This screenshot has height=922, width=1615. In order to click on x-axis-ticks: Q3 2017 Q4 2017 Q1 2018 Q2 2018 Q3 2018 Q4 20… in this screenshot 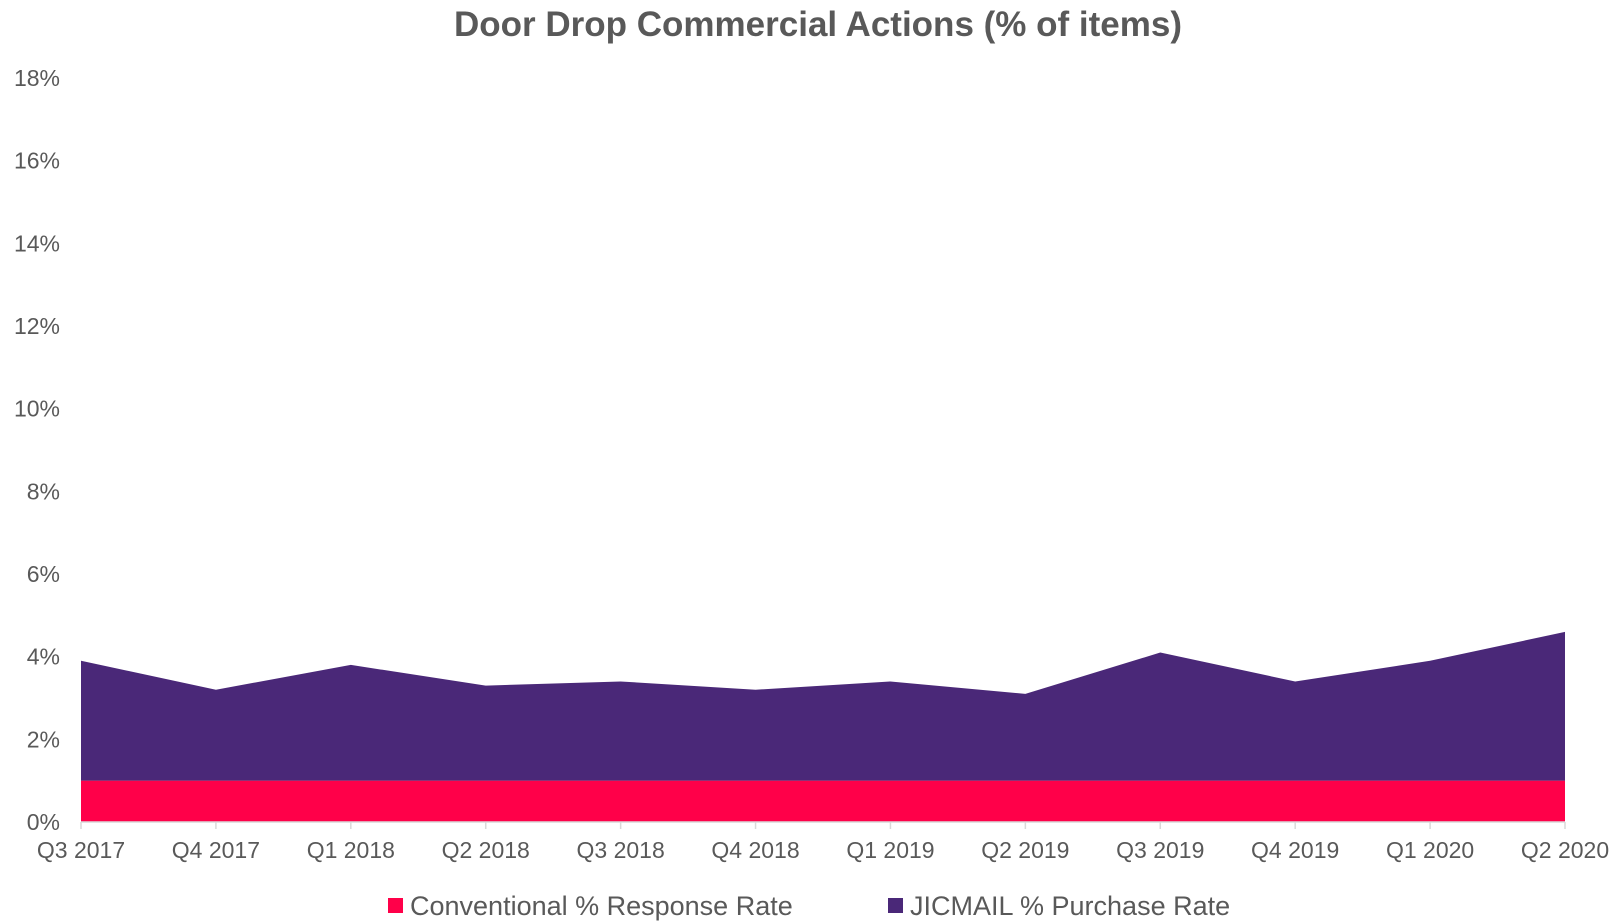, I will do `click(823, 850)`.